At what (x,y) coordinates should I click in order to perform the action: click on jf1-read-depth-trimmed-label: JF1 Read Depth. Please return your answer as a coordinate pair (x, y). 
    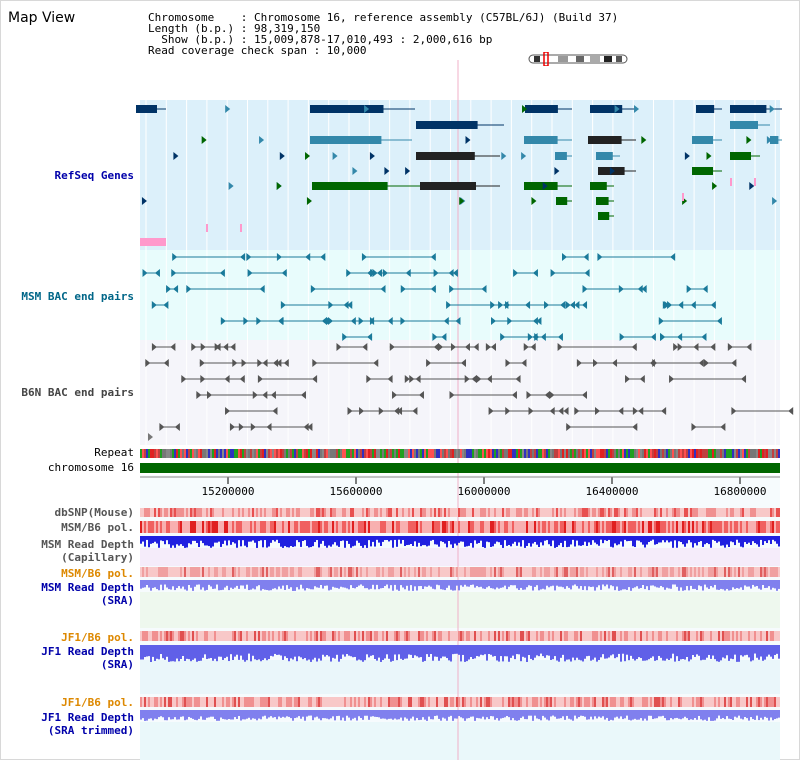
    Looking at the image, I should click on (87, 717).